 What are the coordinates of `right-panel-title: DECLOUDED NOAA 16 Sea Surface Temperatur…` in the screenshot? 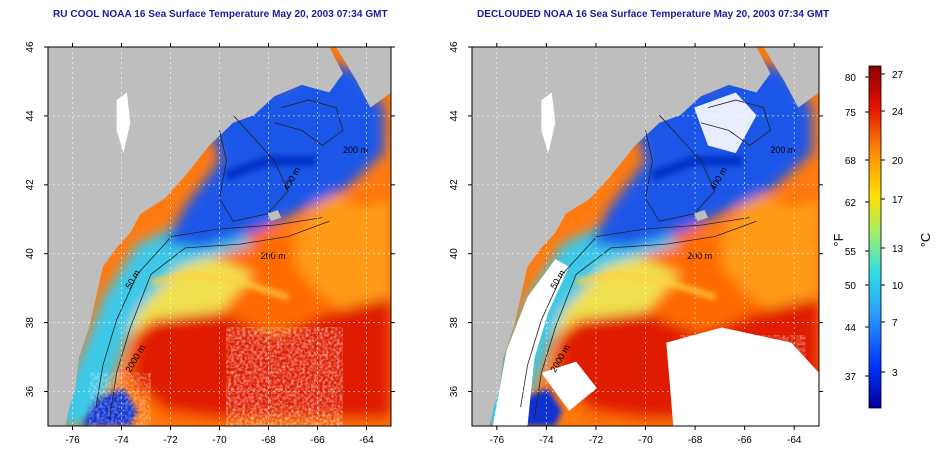 It's located at (653, 14).